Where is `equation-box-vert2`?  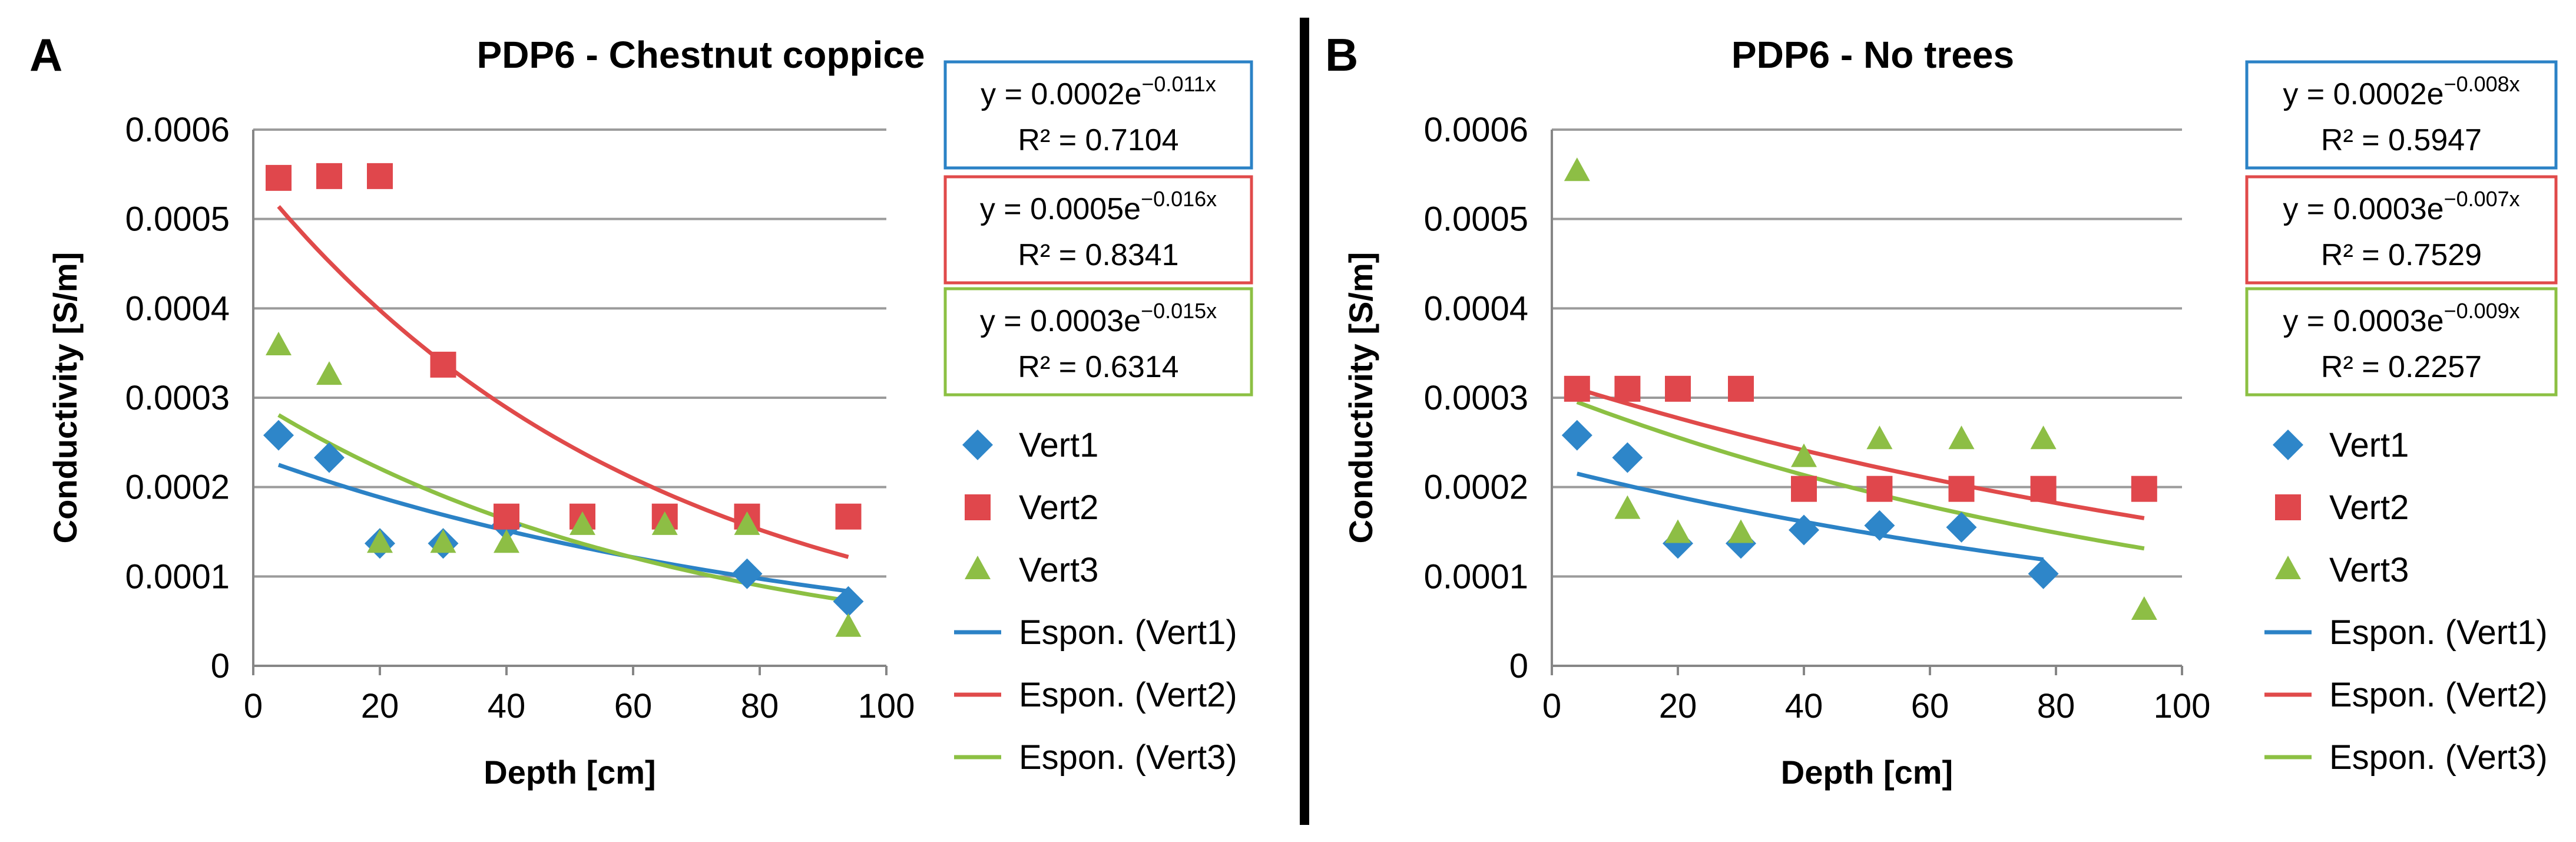 equation-box-vert2 is located at coordinates (2401, 230).